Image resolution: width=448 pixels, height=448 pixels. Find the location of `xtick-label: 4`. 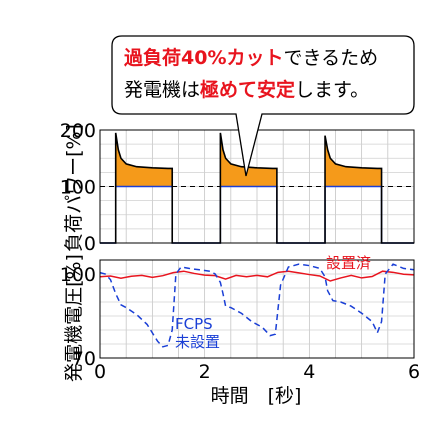

xtick-label: 4 is located at coordinates (309, 372).